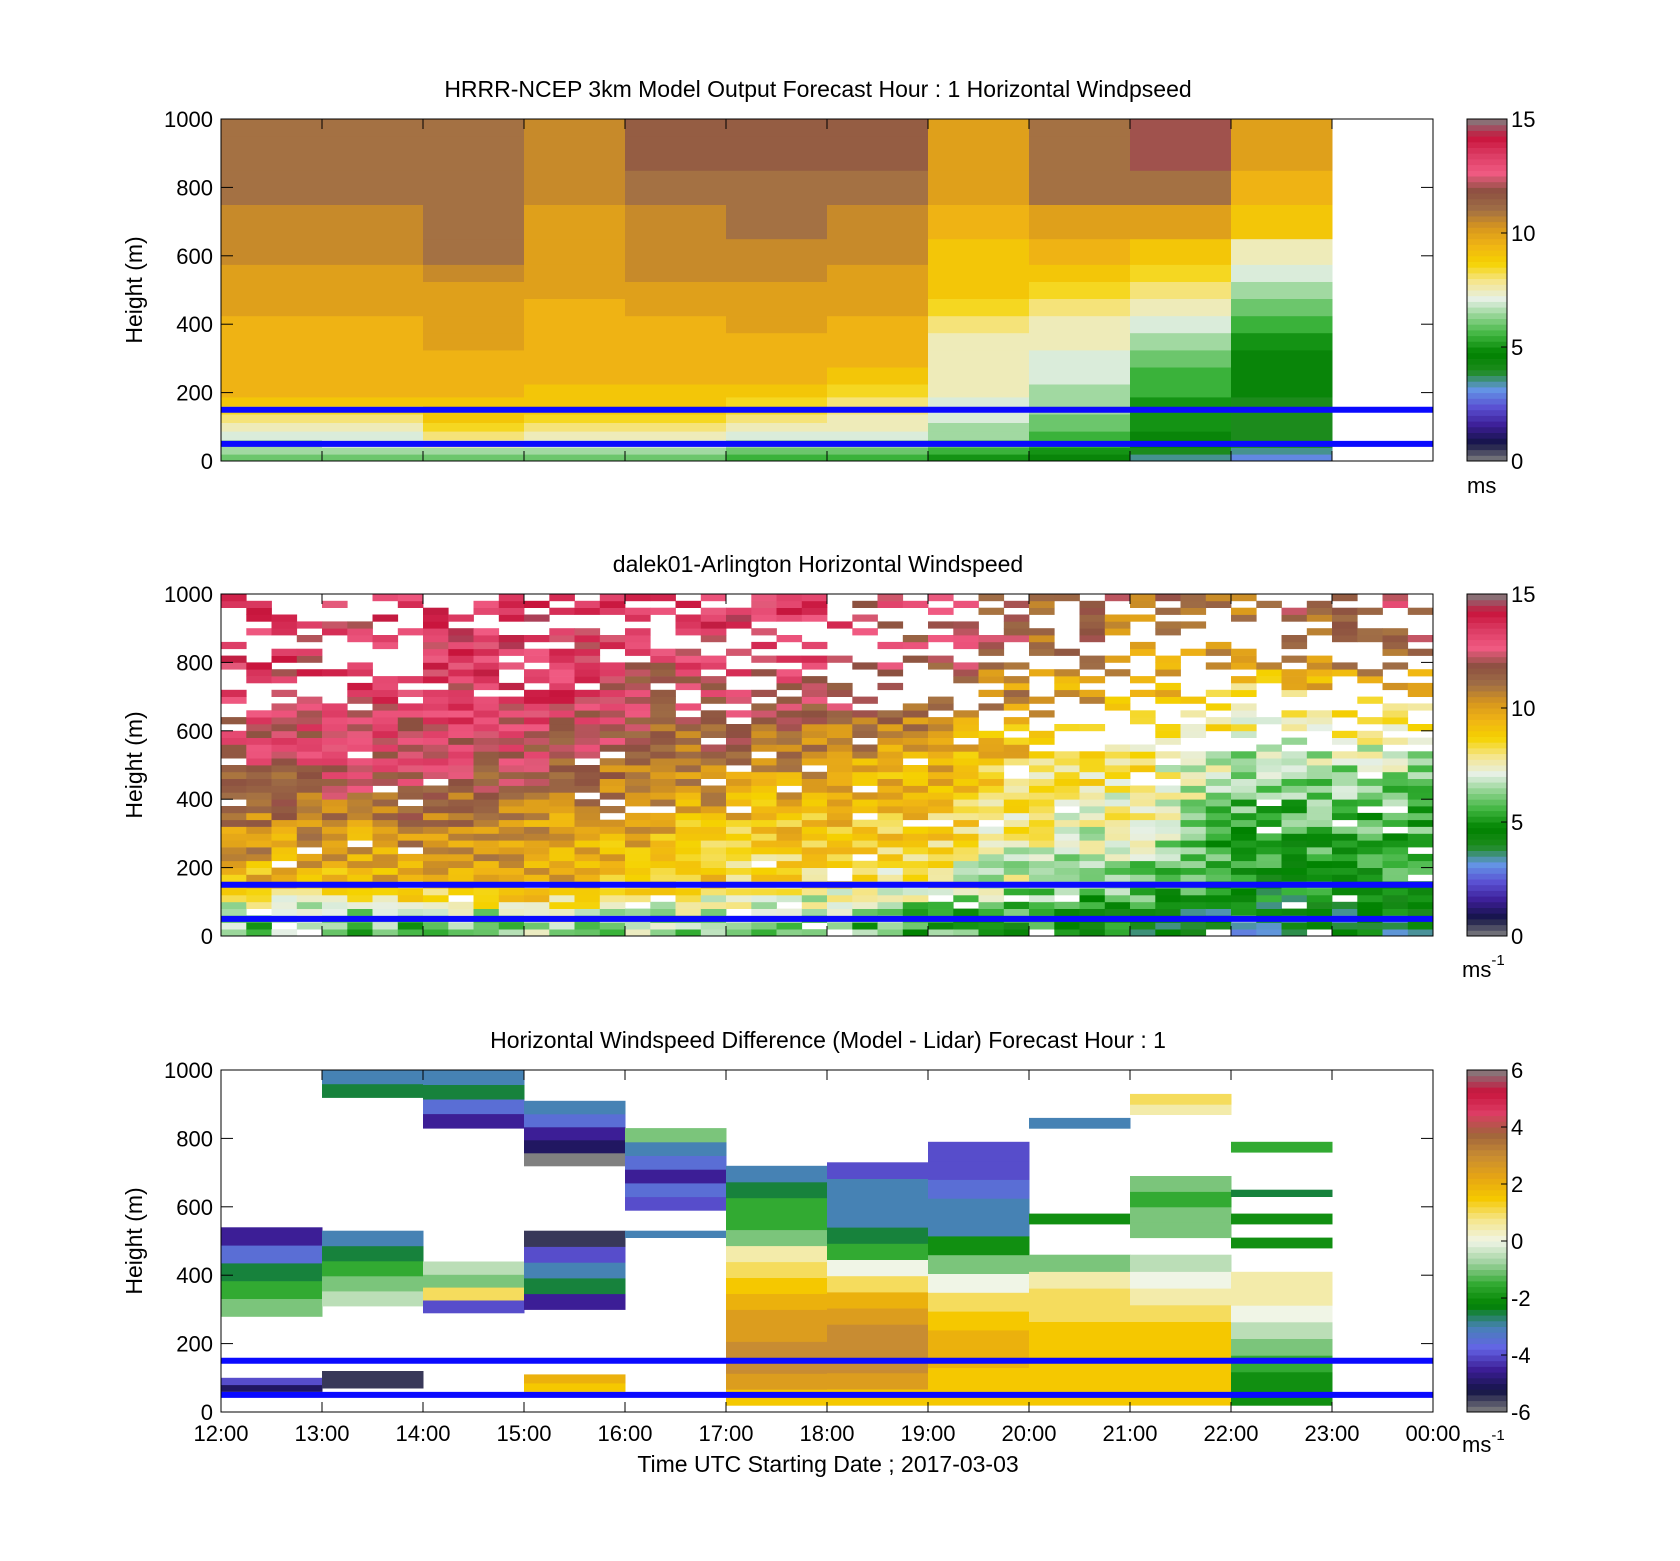 This screenshot has height=1561, width=1680. I want to click on y-tick-label: 1000, so click(188, 594).